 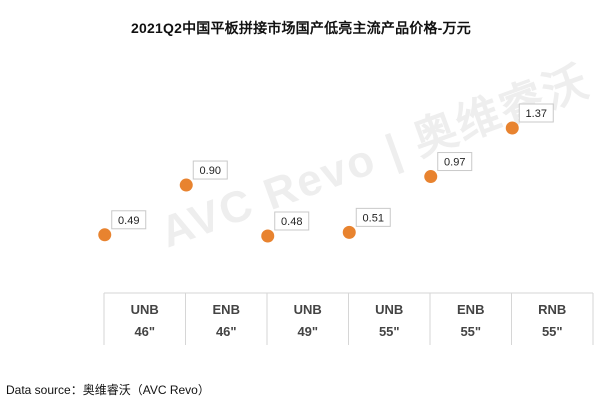 What do you see at coordinates (301, 28) in the screenshot?
I see `chart-title: 2021Q2中国平板拼接市场国产低亮主流产品价格-万元` at bounding box center [301, 28].